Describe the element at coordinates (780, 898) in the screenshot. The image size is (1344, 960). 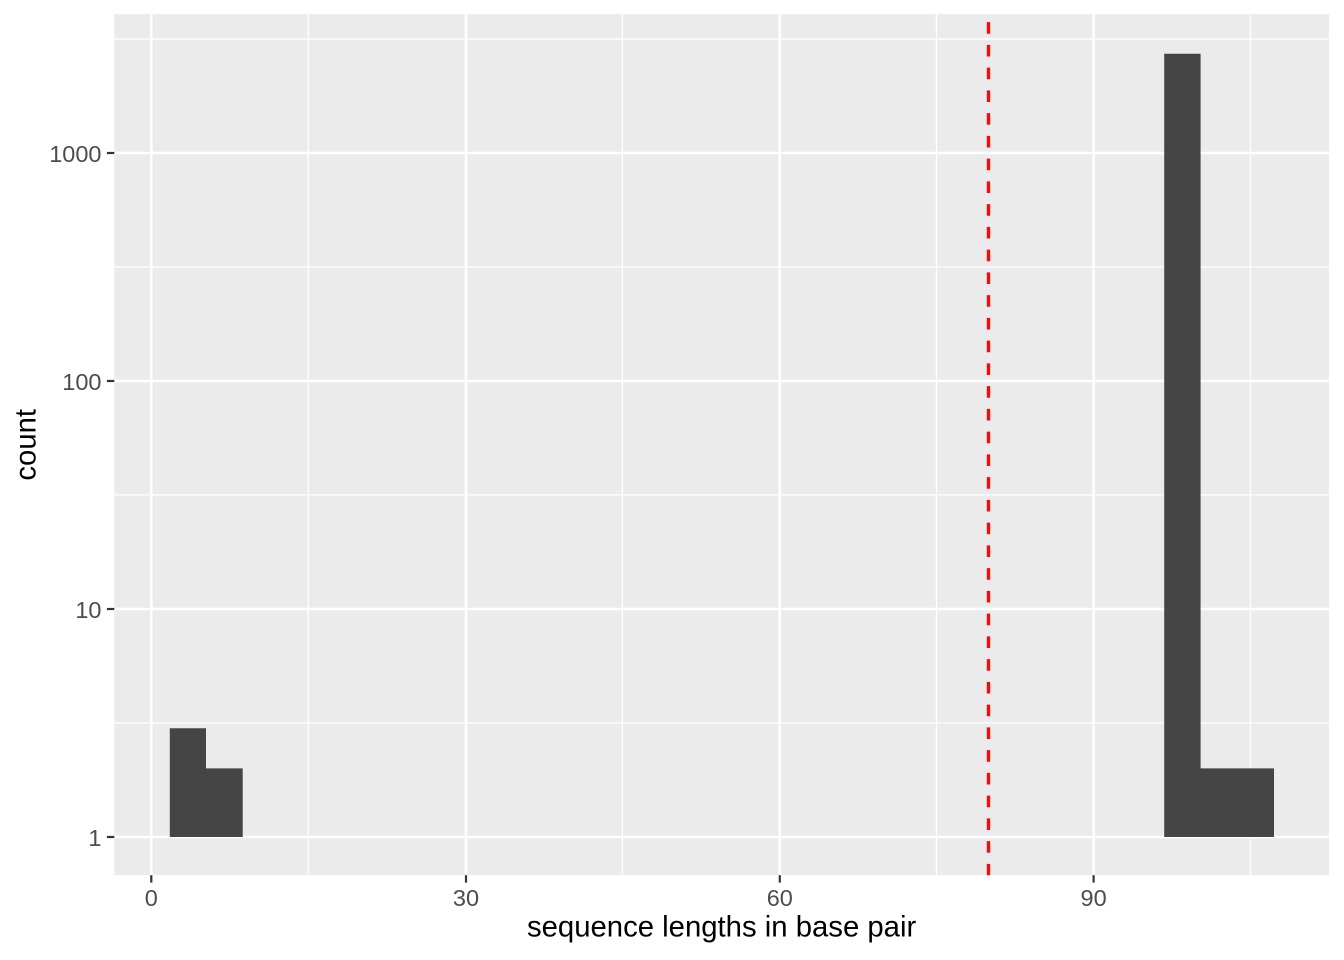
I see `svg-text: 60` at that location.